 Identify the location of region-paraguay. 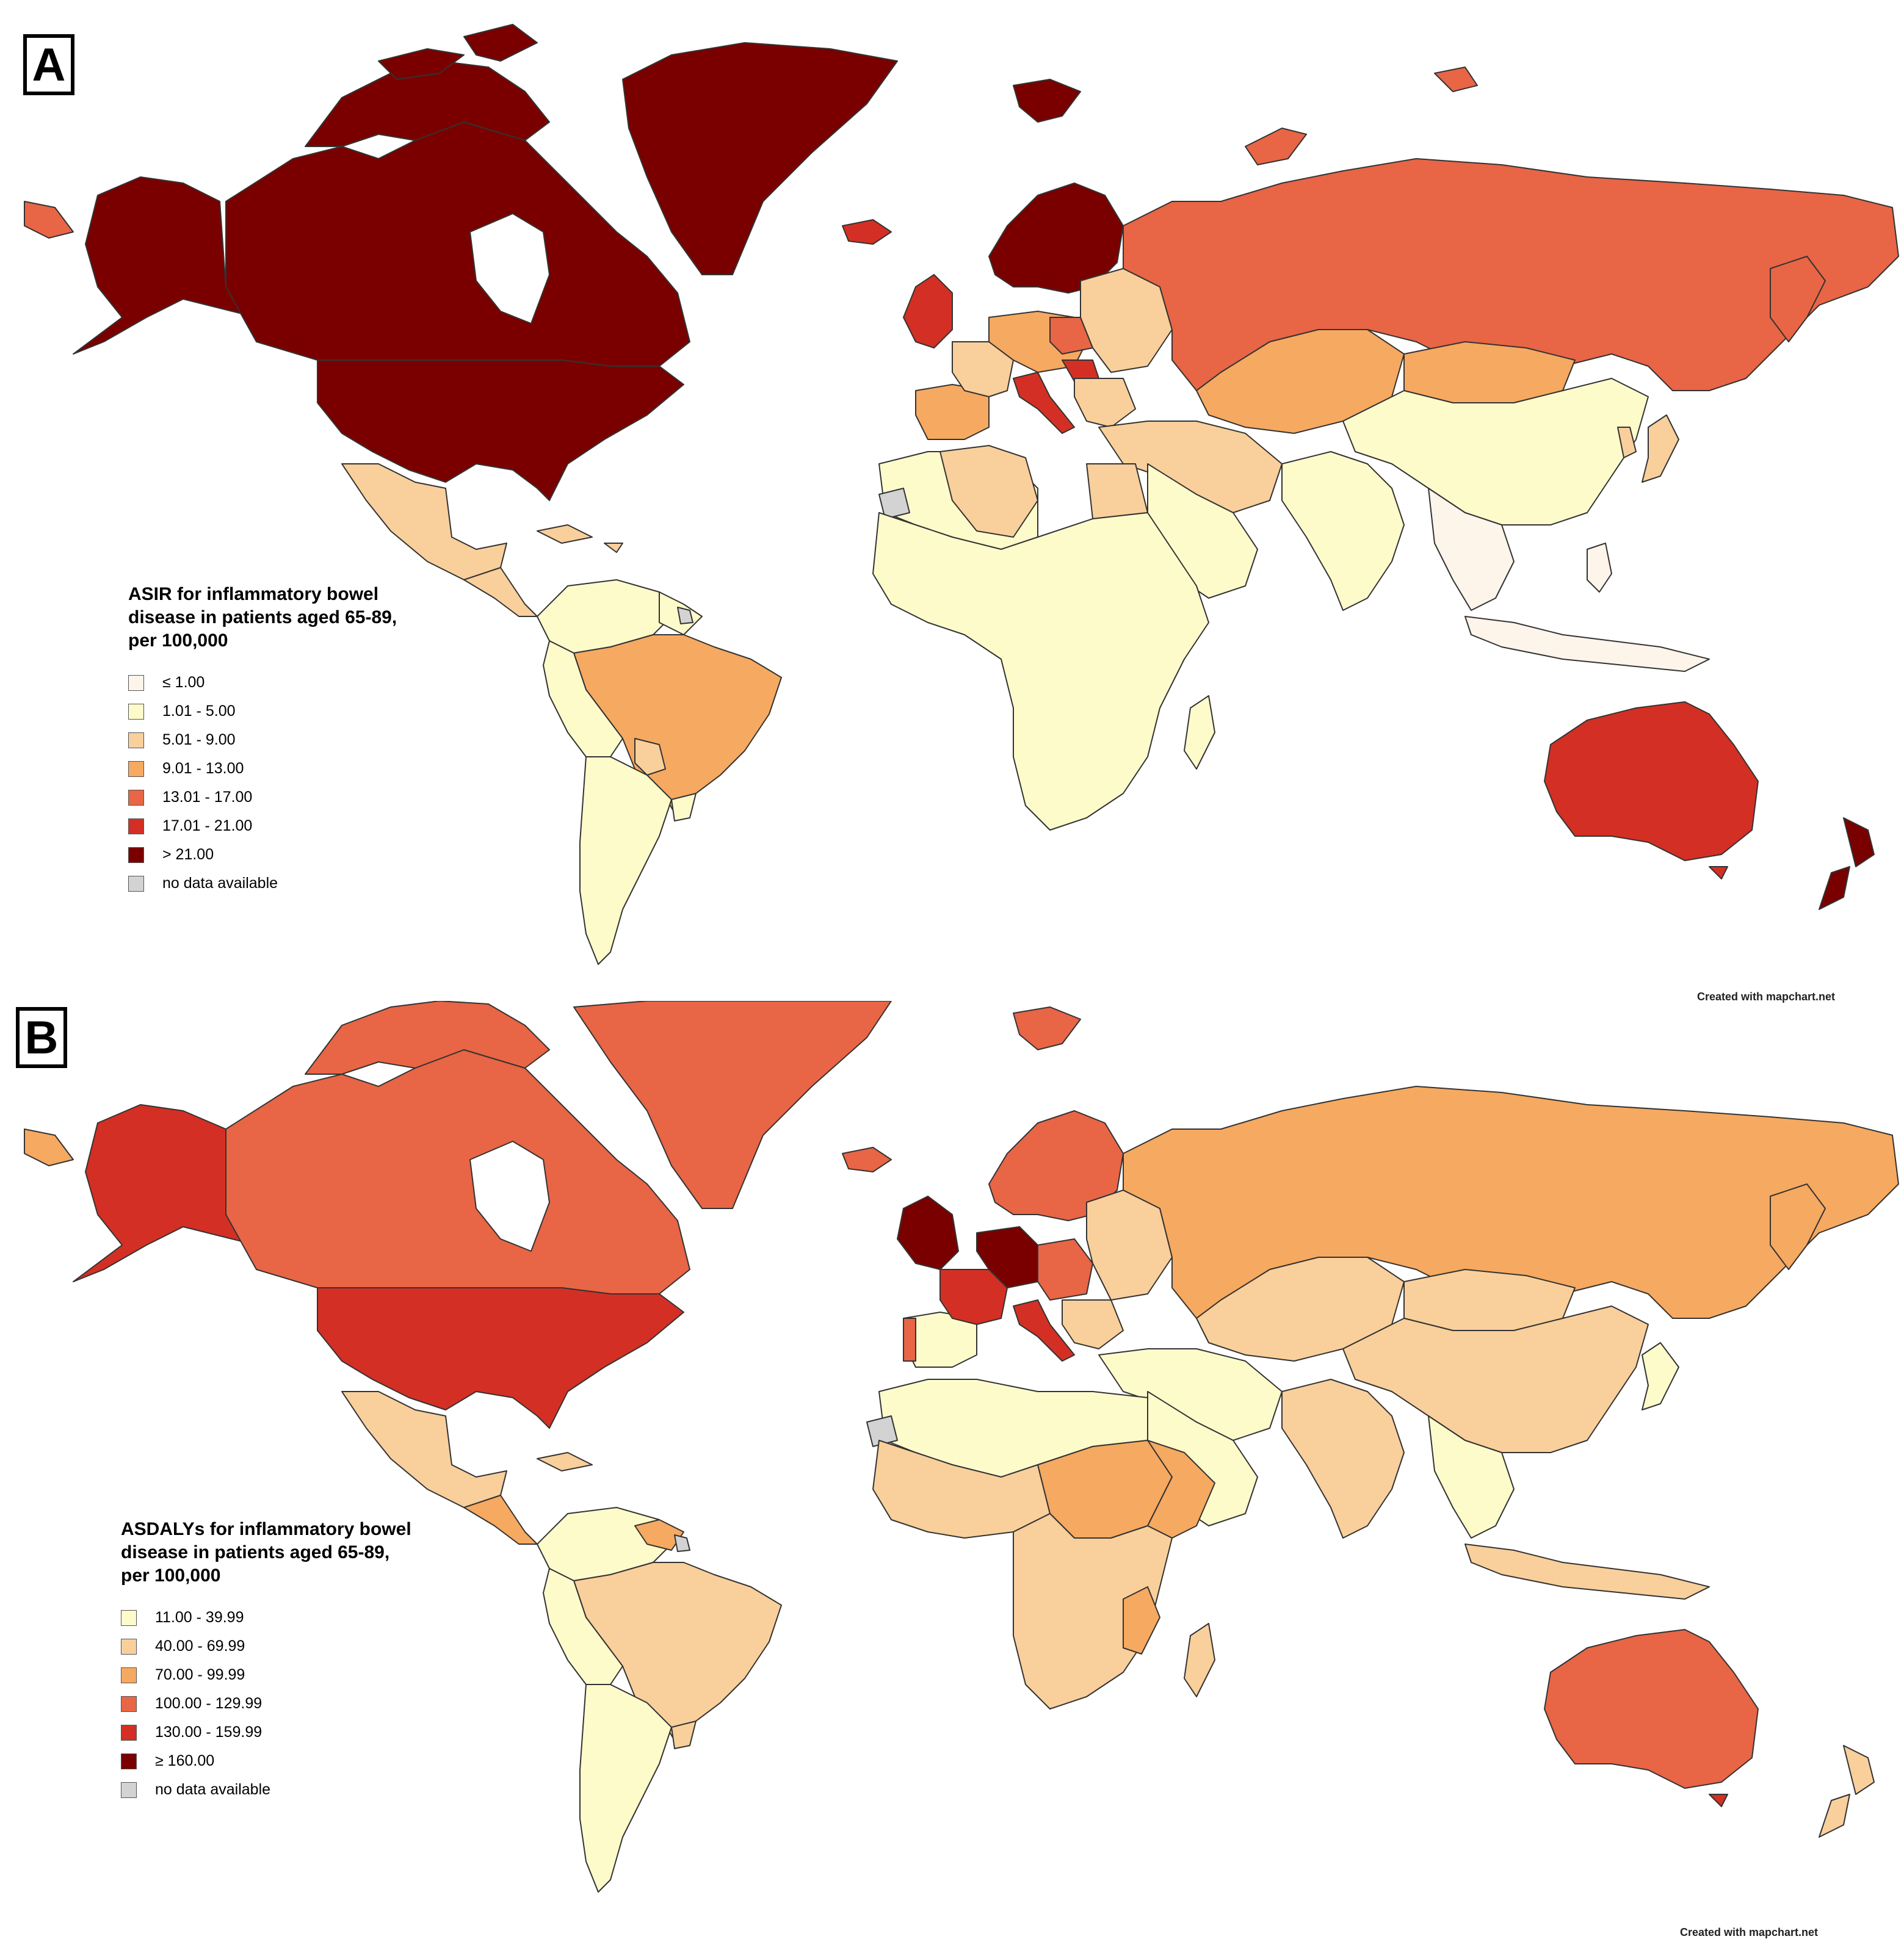
(650, 757).